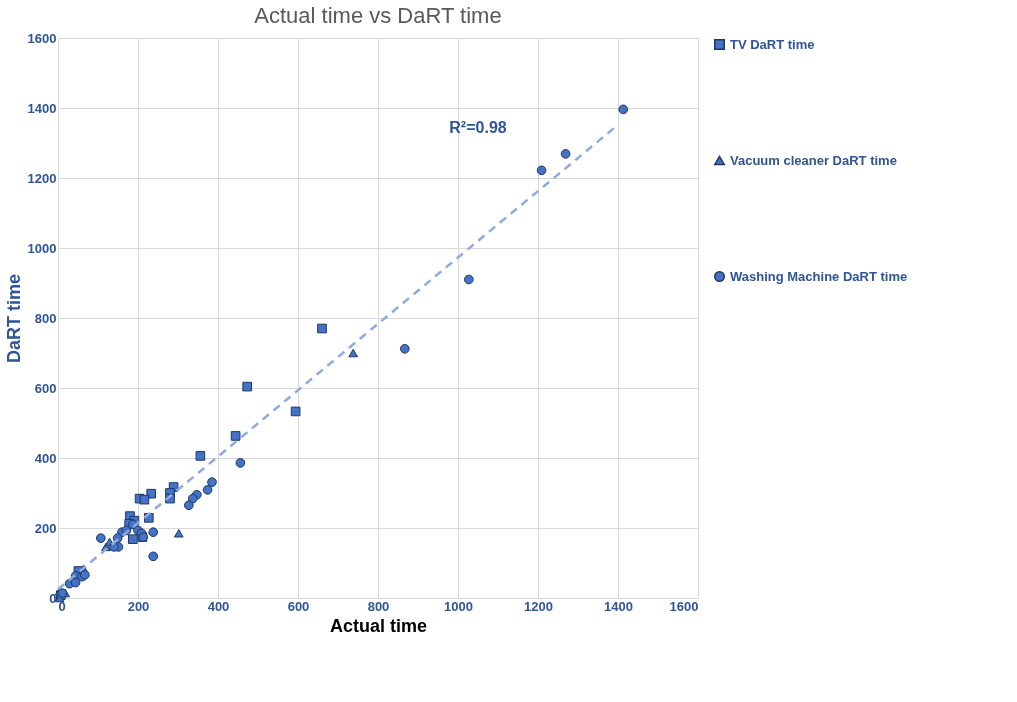 The image size is (1017, 702). What do you see at coordinates (618, 606) in the screenshot?
I see `x-tick-label: 1400` at bounding box center [618, 606].